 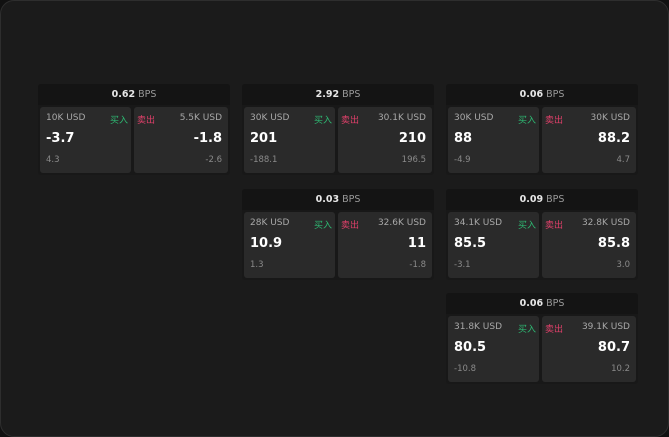 What do you see at coordinates (478, 223) in the screenshot?
I see `bid-size: 34.1K USD` at bounding box center [478, 223].